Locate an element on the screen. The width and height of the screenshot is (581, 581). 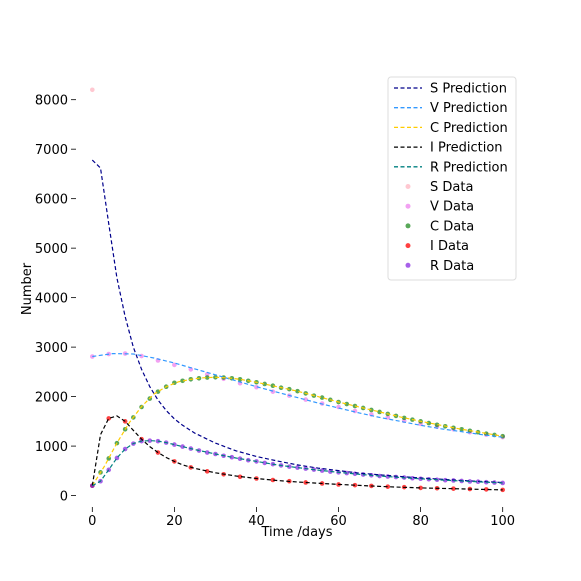
legend-item-s-prediction: S Prediction is located at coordinates (450, 89).